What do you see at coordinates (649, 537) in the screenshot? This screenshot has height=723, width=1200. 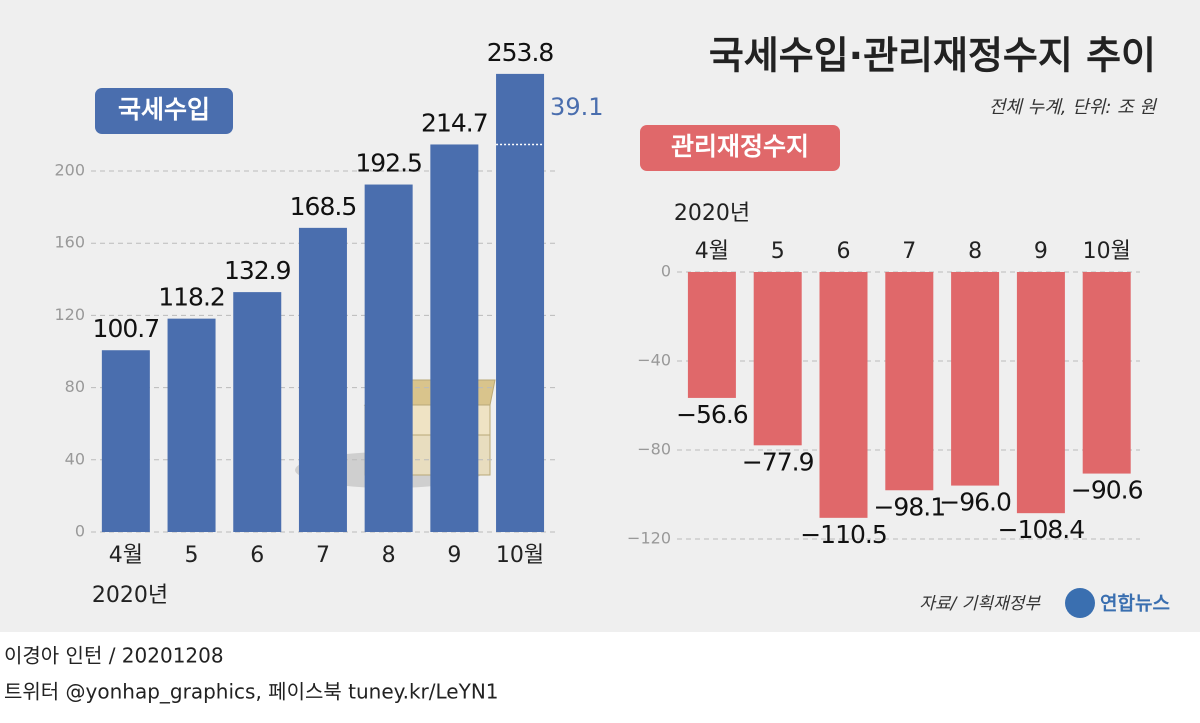 I see `y-tick-label: −120` at bounding box center [649, 537].